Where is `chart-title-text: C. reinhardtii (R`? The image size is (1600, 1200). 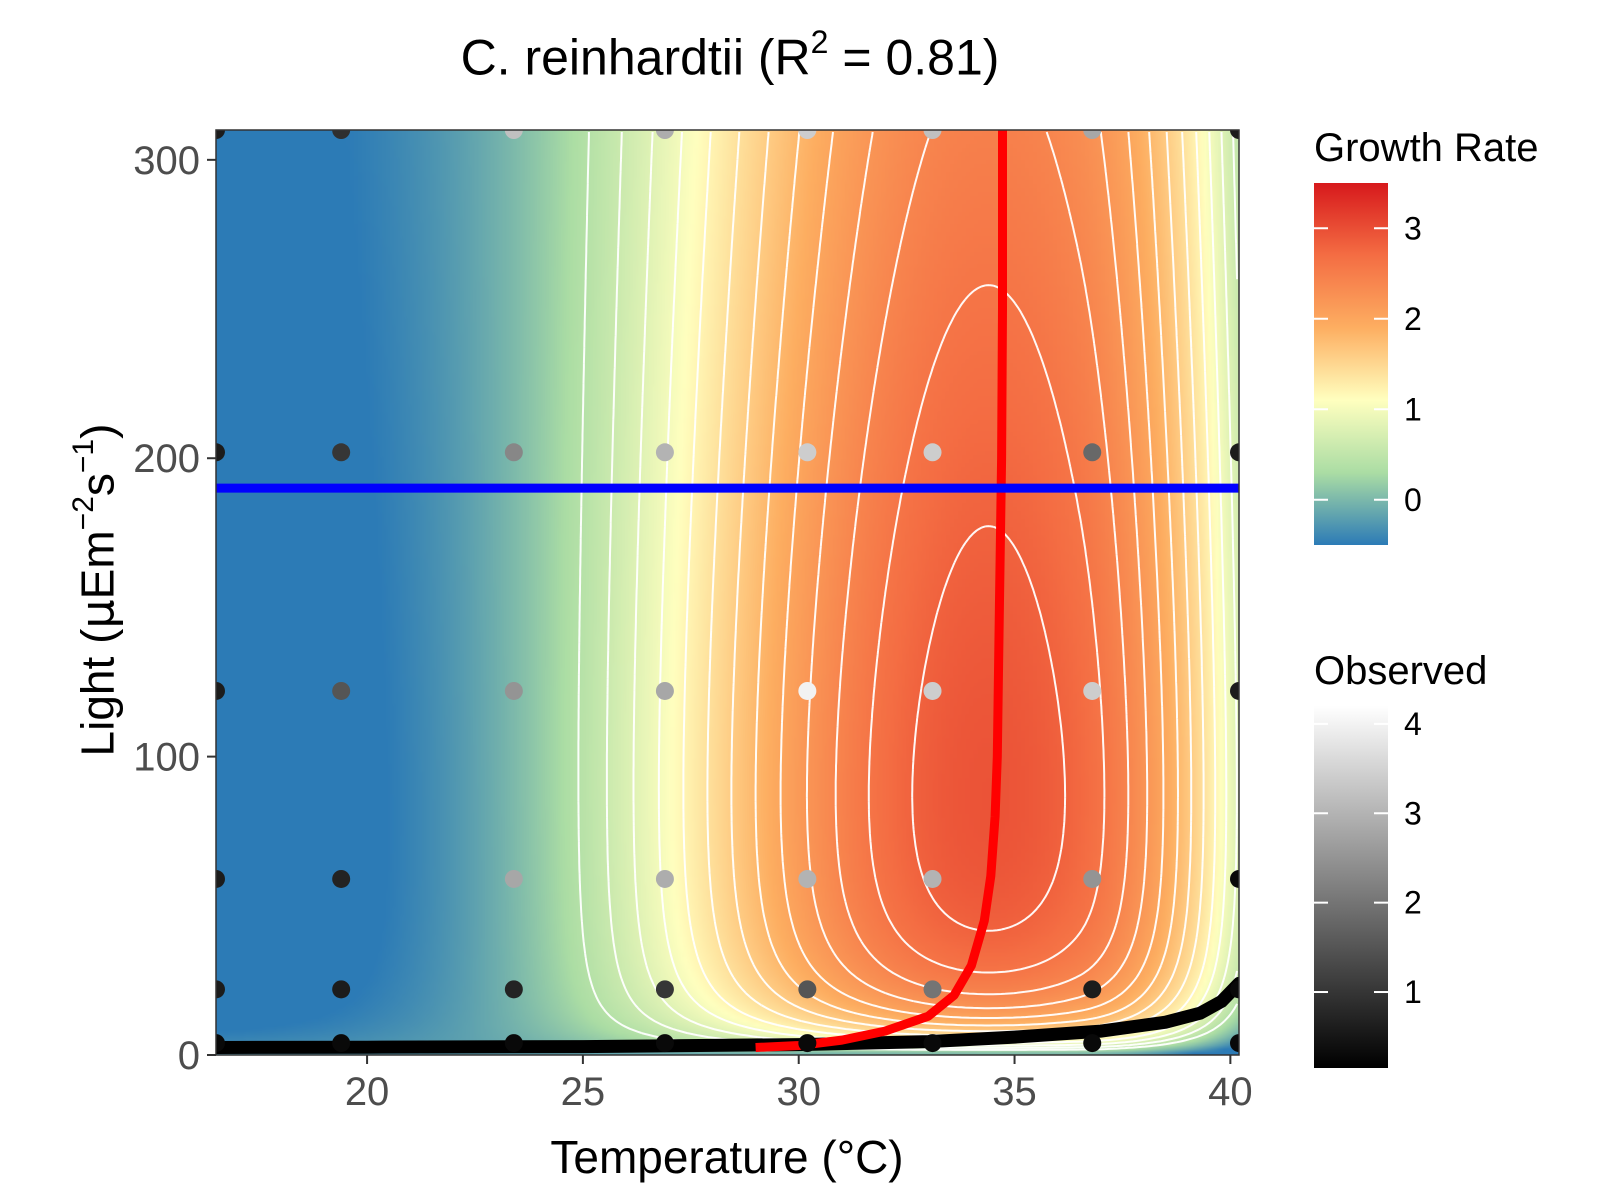
chart-title-text: C. reinhardtii (R is located at coordinates (635, 57).